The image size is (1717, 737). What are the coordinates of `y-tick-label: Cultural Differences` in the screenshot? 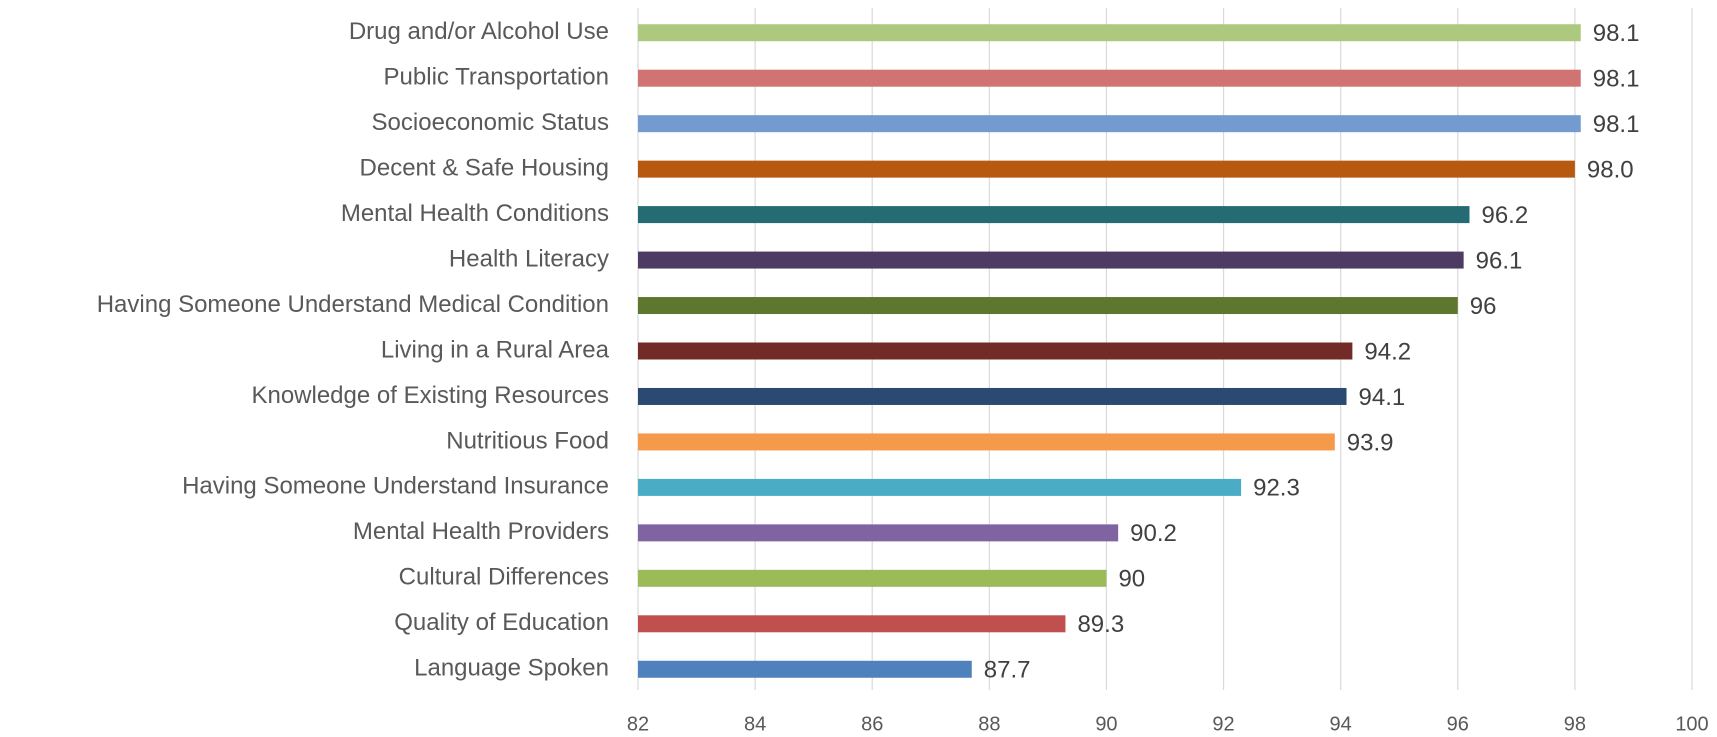 It's located at (504, 577).